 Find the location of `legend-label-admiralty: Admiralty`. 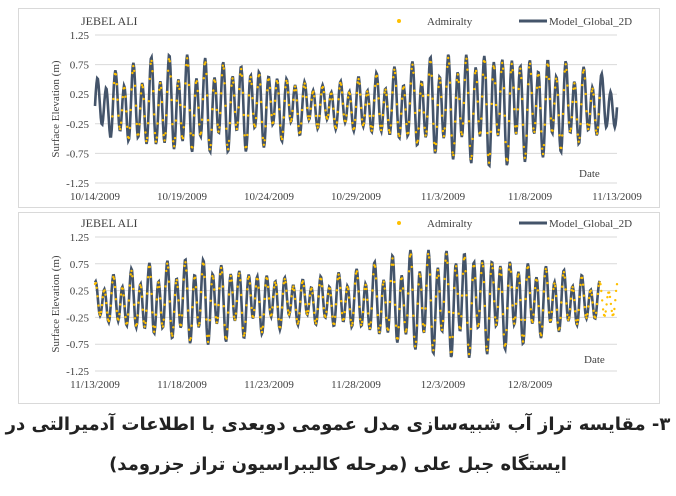

legend-label-admiralty: Admiralty is located at coordinates (450, 22).